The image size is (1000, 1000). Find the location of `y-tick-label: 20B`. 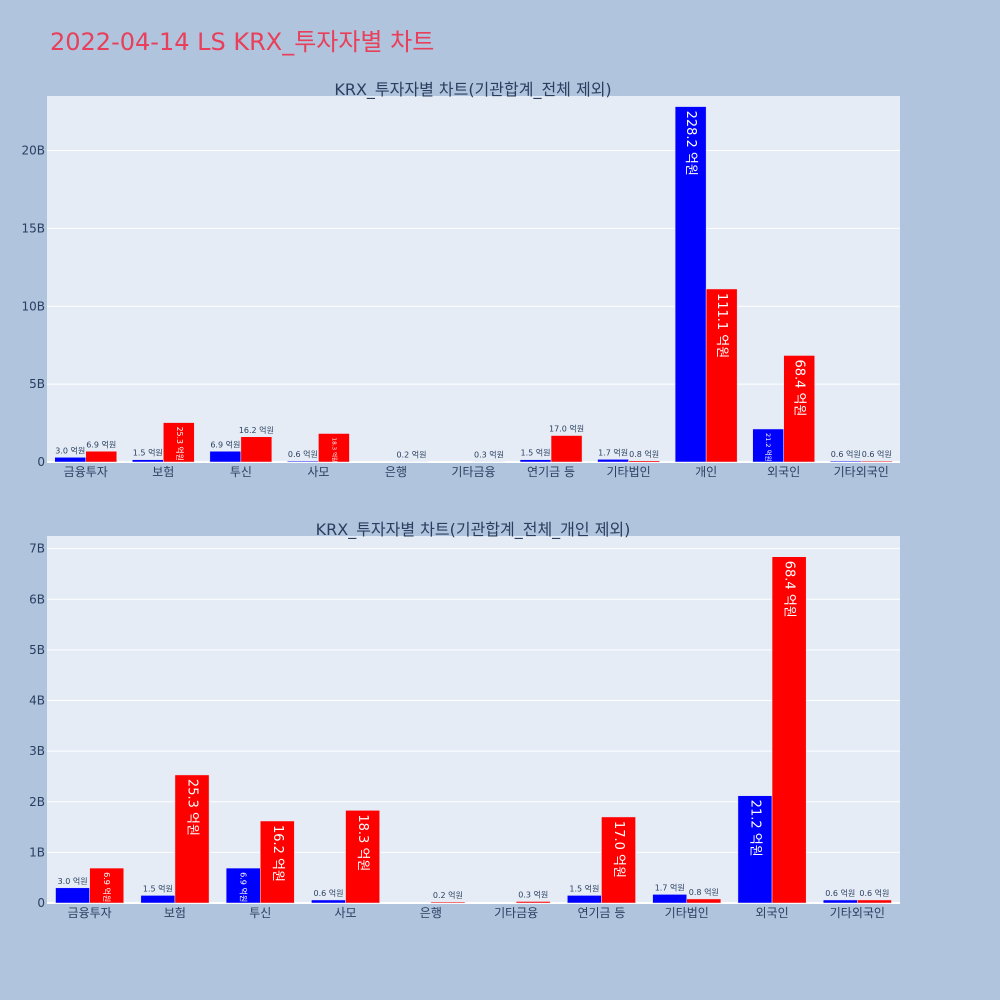

y-tick-label: 20B is located at coordinates (33, 151).